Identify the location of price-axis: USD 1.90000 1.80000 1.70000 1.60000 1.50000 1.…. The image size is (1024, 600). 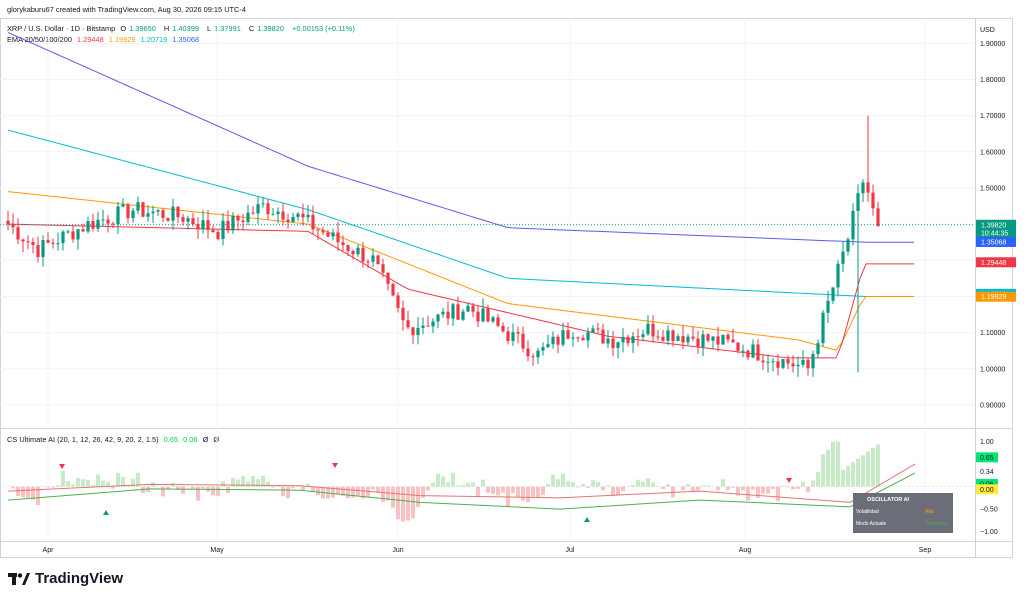
(996, 281).